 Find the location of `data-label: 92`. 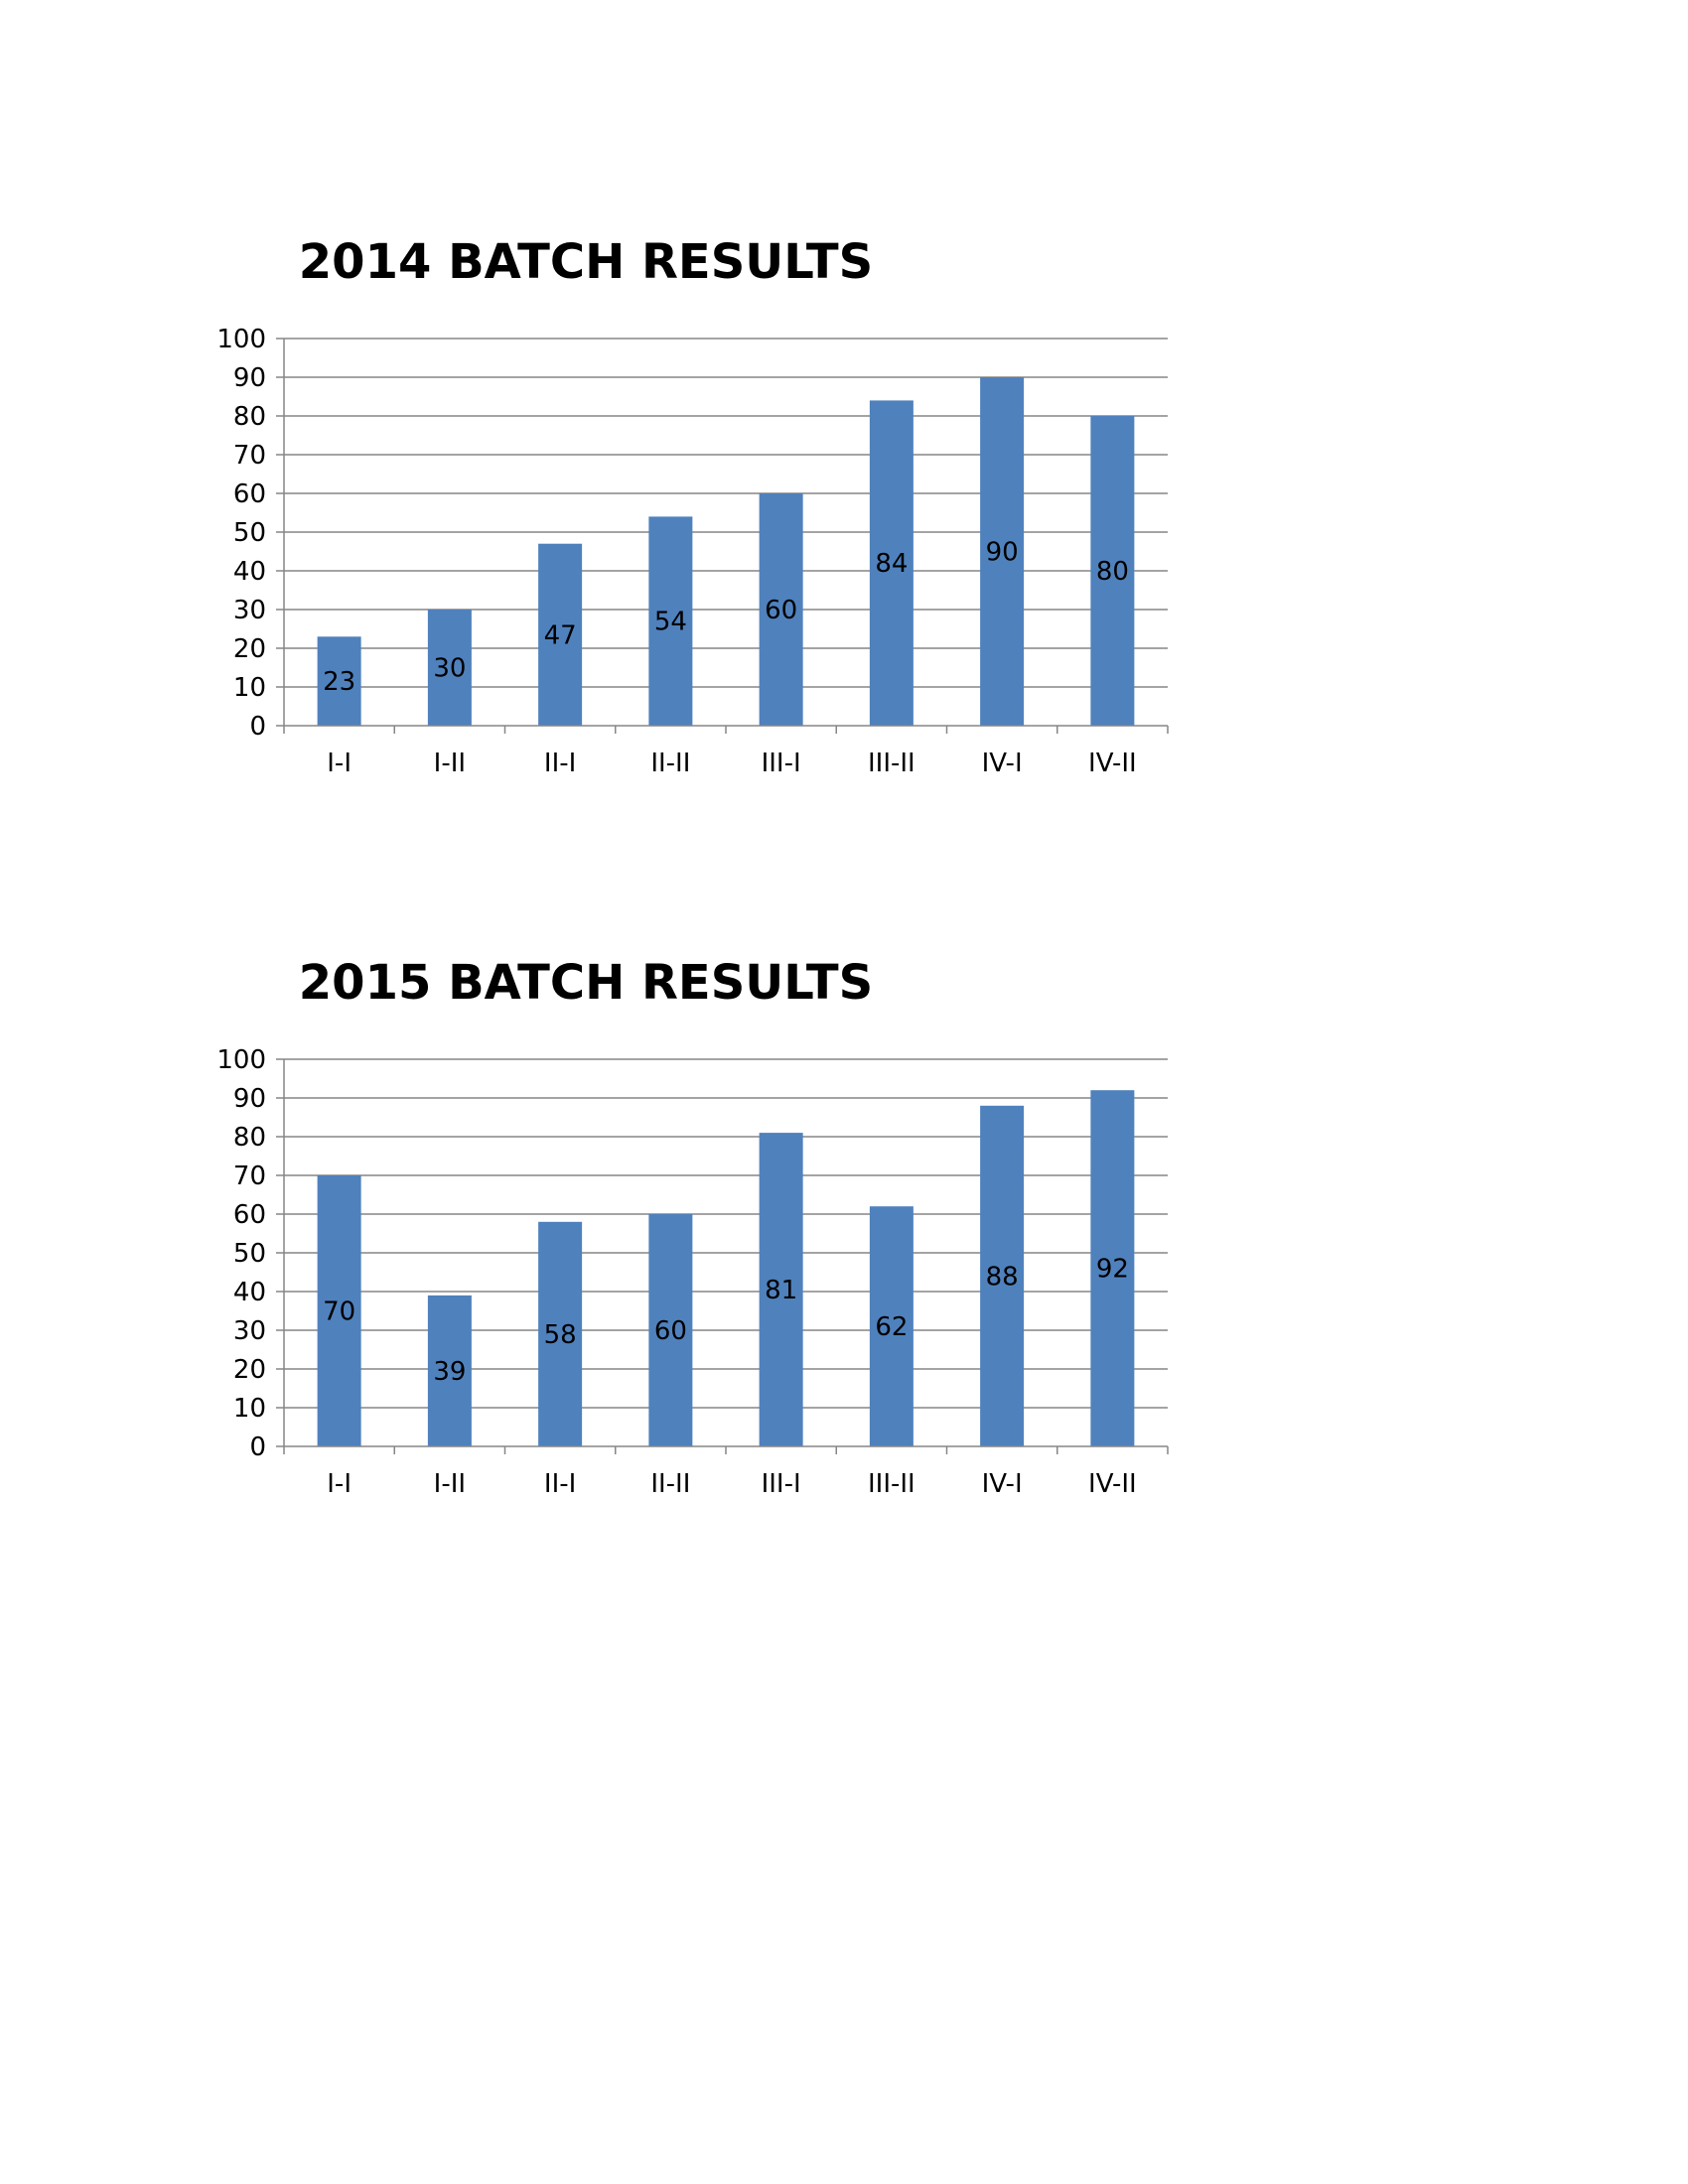

data-label: 92 is located at coordinates (1112, 1270).